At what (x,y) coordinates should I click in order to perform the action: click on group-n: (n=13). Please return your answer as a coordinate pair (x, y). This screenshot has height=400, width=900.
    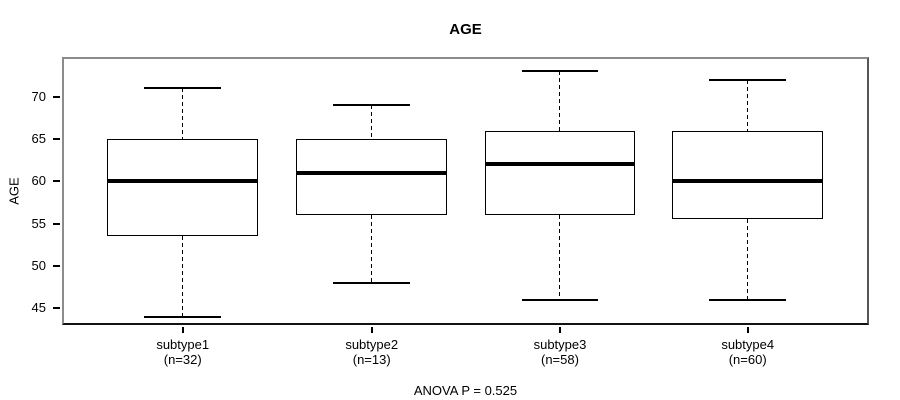
    Looking at the image, I should click on (371, 359).